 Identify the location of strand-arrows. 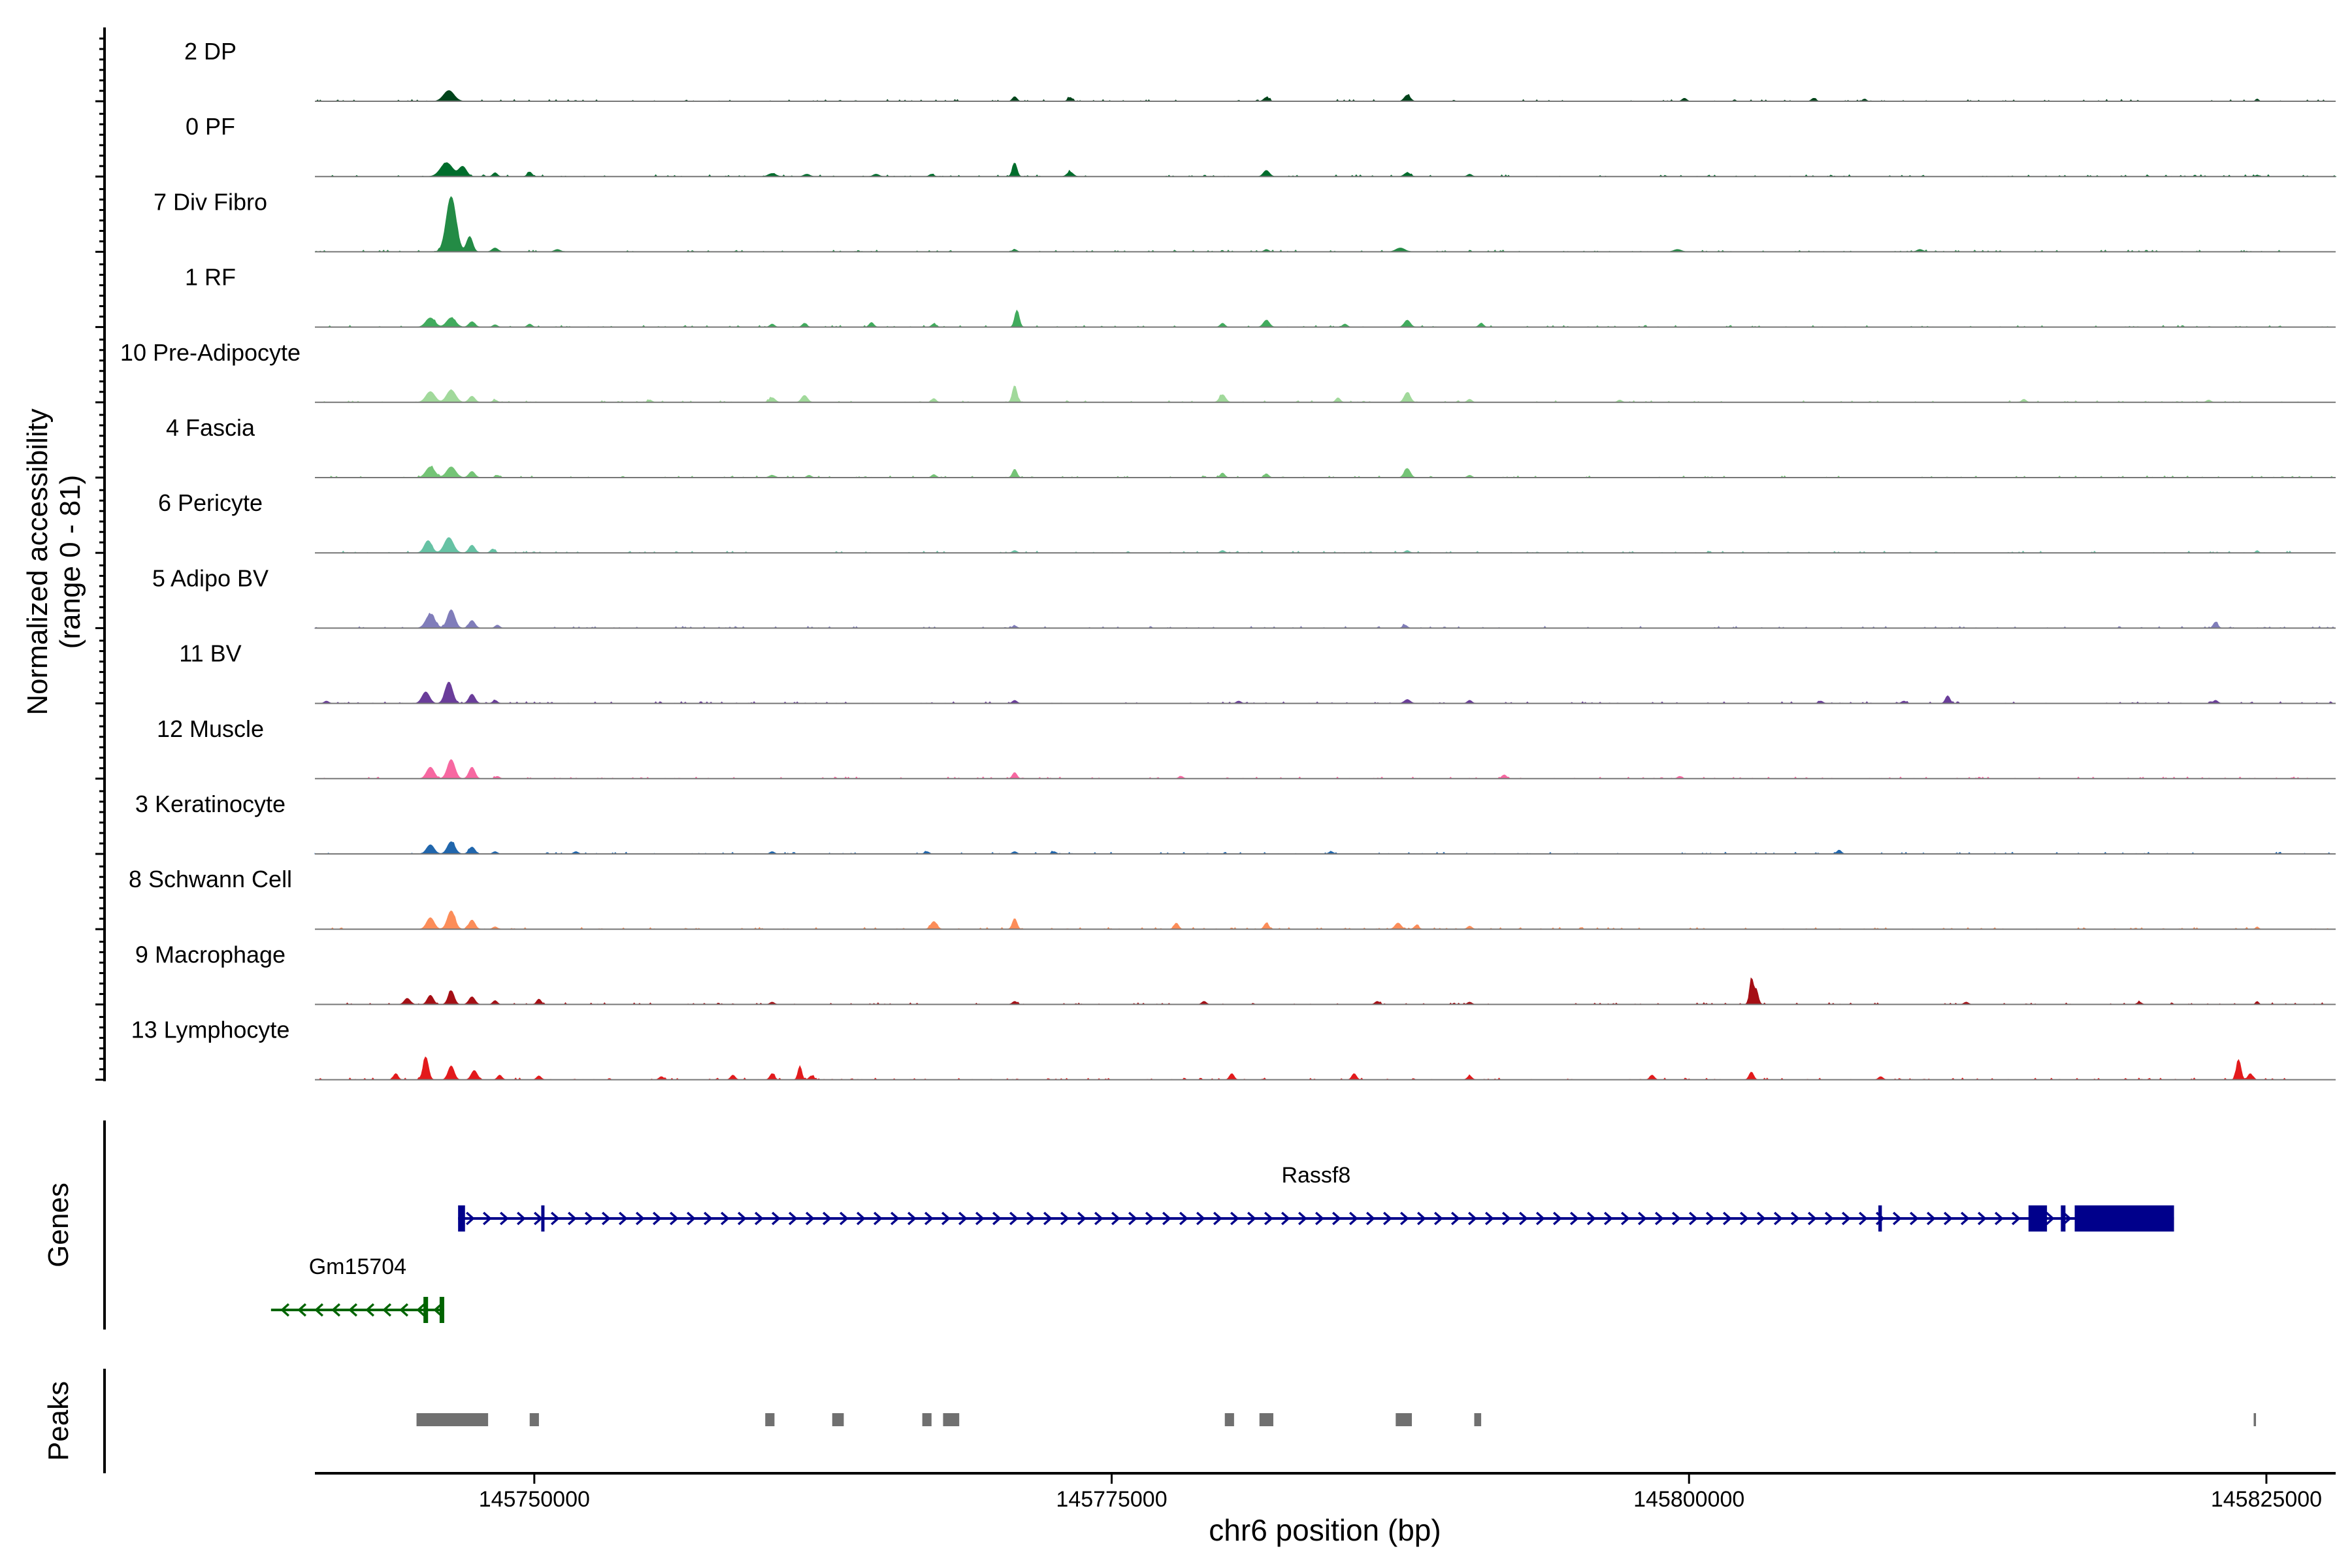
(361, 1310).